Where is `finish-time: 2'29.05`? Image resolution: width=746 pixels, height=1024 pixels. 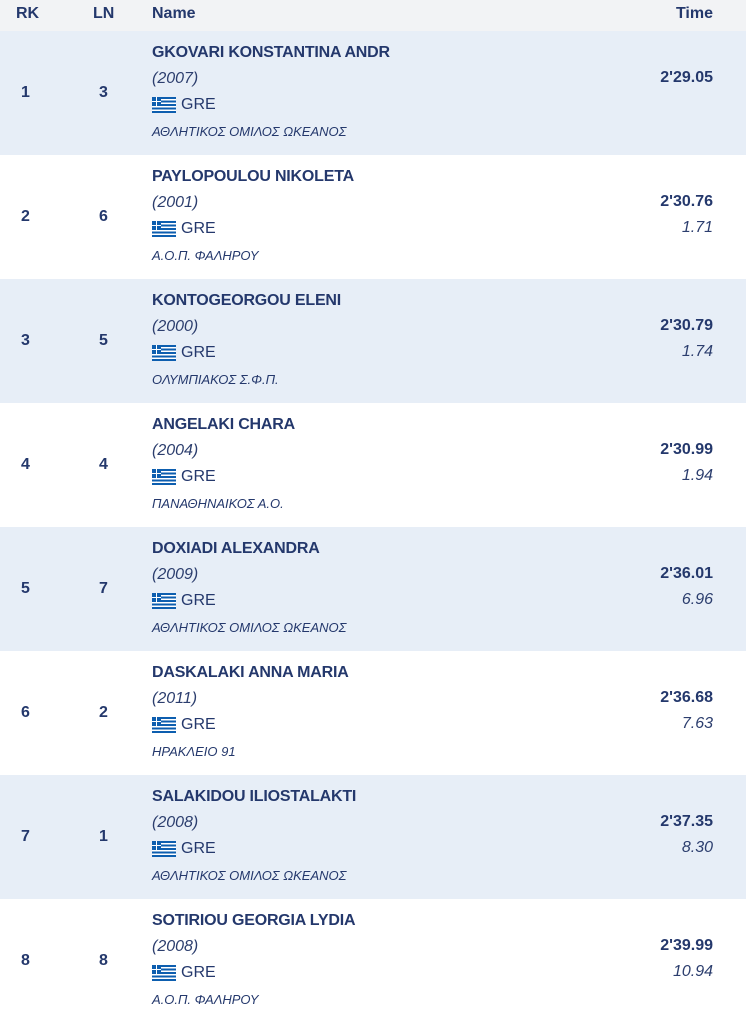
finish-time: 2'29.05 is located at coordinates (686, 77).